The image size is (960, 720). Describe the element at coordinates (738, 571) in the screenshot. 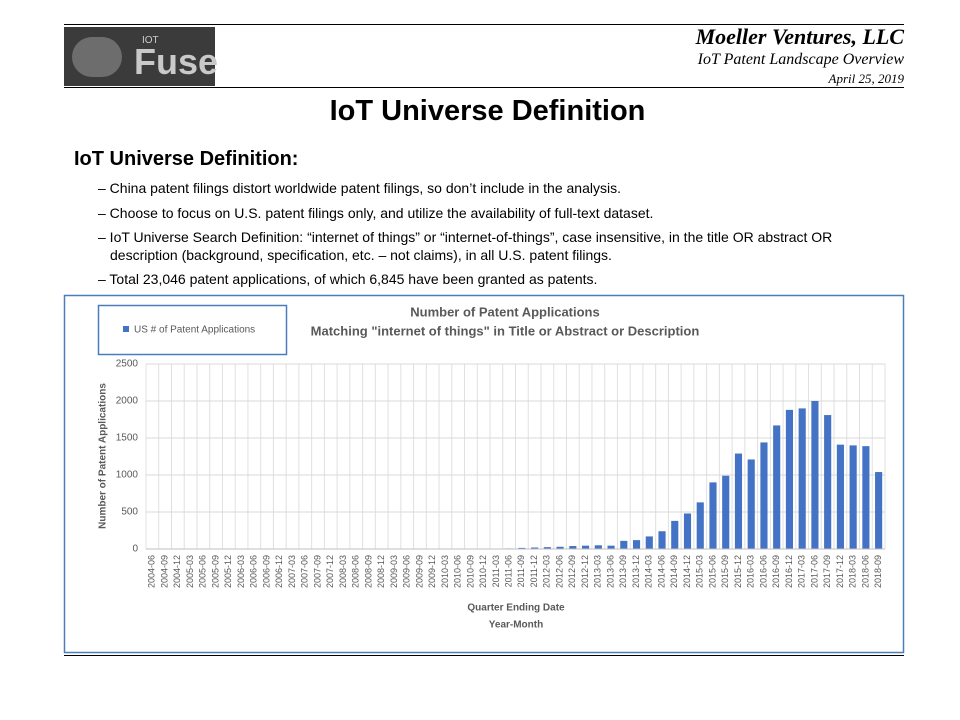

I see `x-tick-label: 2015-12` at that location.